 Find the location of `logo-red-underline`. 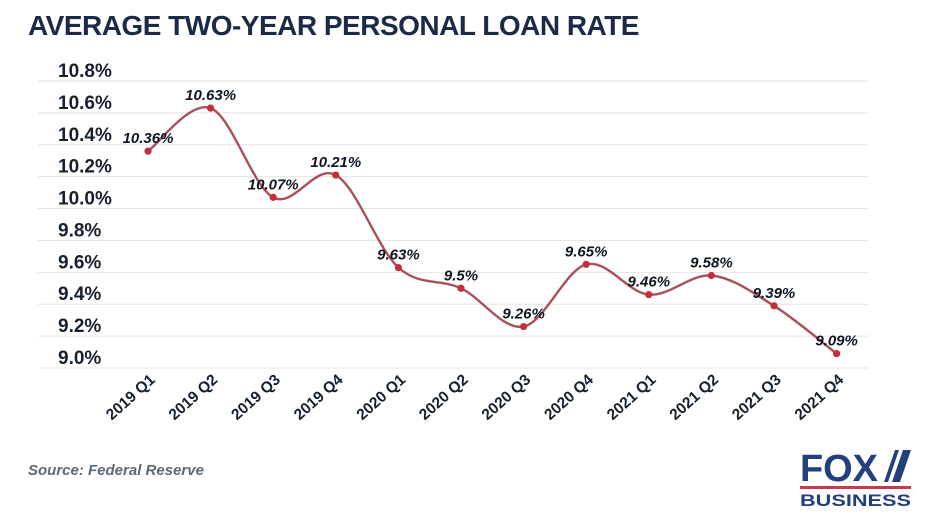

logo-red-underline is located at coordinates (855, 487).